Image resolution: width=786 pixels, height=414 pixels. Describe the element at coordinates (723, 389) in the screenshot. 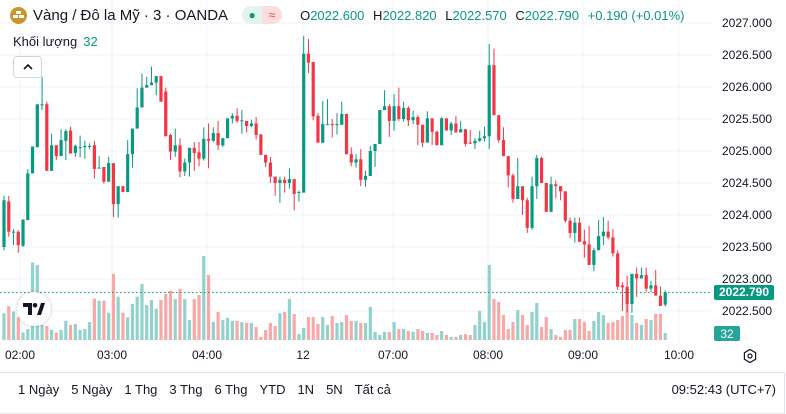

I see `clock-timezone: 09:52:43 (UTC+7)` at that location.